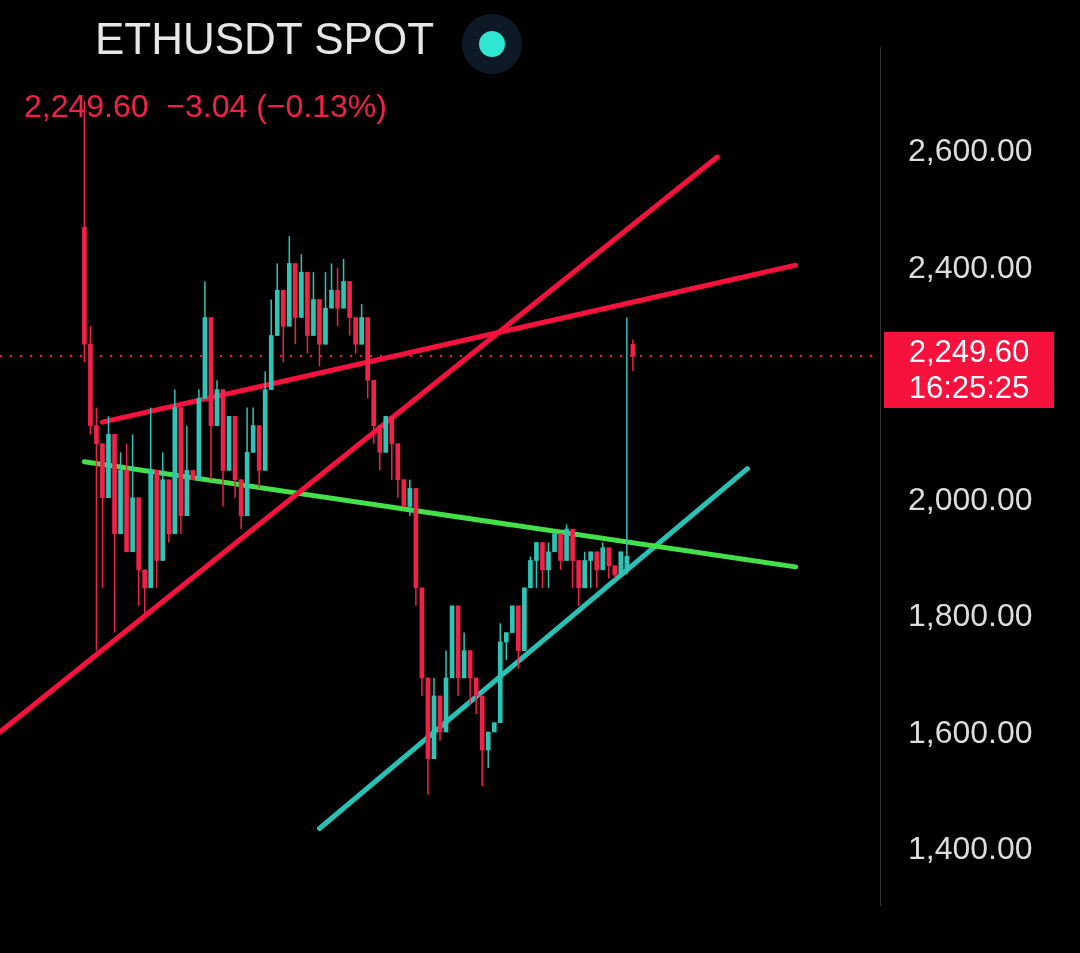  I want to click on y-tick-label: 2,600.00, so click(970, 150).